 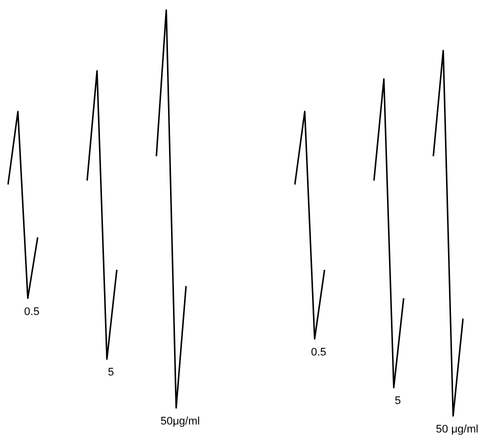 I want to click on series-label: 50μg/ml, so click(x=180, y=421).